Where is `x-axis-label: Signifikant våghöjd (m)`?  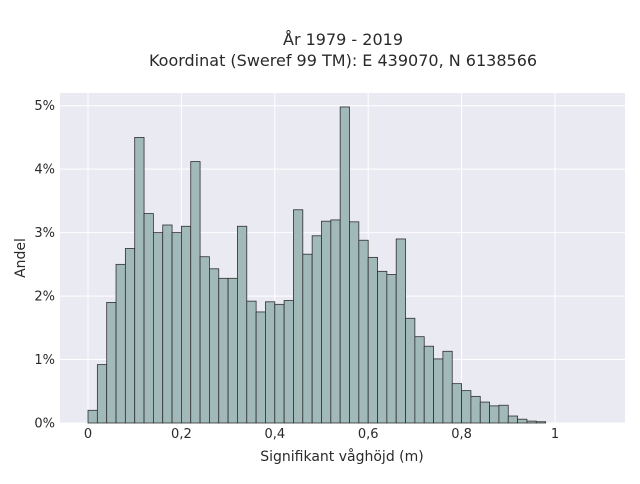
x-axis-label: Signifikant våghöjd (m) is located at coordinates (341, 456).